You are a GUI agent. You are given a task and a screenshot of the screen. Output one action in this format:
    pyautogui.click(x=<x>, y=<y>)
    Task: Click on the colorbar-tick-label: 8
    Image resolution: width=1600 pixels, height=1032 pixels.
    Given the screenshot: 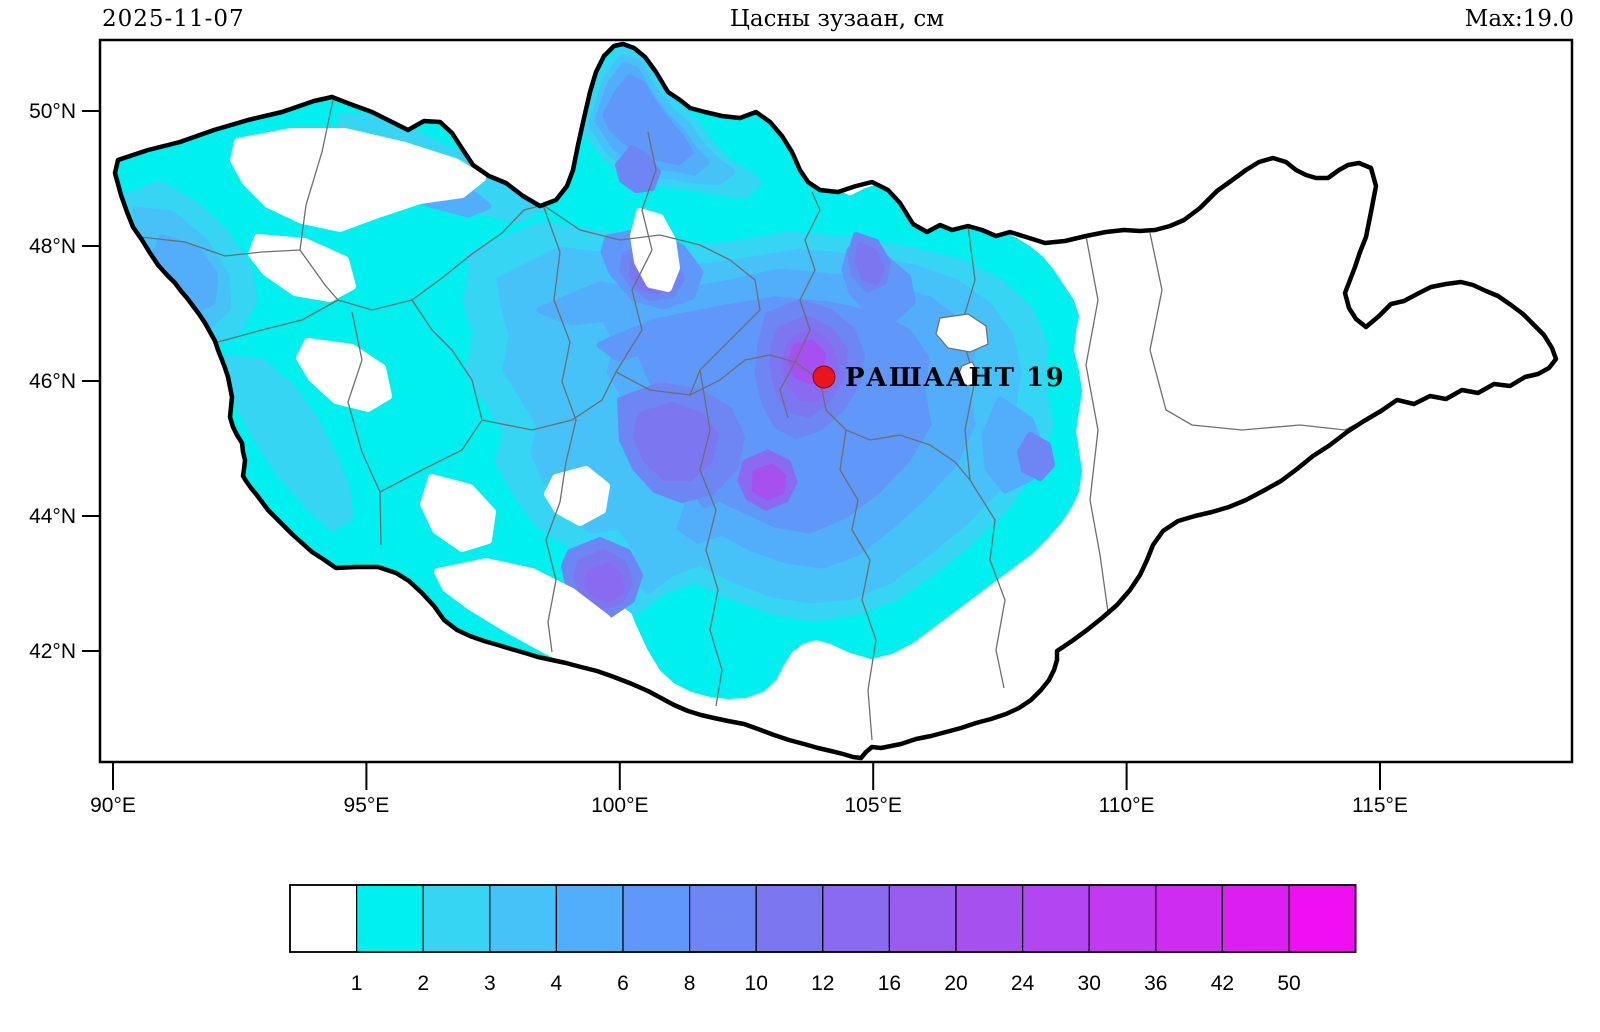 What is the action you would take?
    pyautogui.click(x=690, y=983)
    